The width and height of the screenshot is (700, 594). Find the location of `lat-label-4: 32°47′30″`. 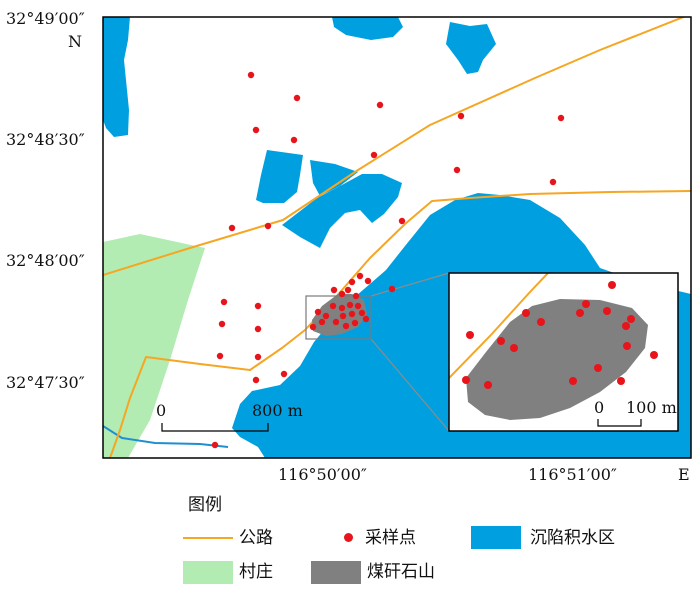

lat-label-4: 32°47′30″ is located at coordinates (45, 382).